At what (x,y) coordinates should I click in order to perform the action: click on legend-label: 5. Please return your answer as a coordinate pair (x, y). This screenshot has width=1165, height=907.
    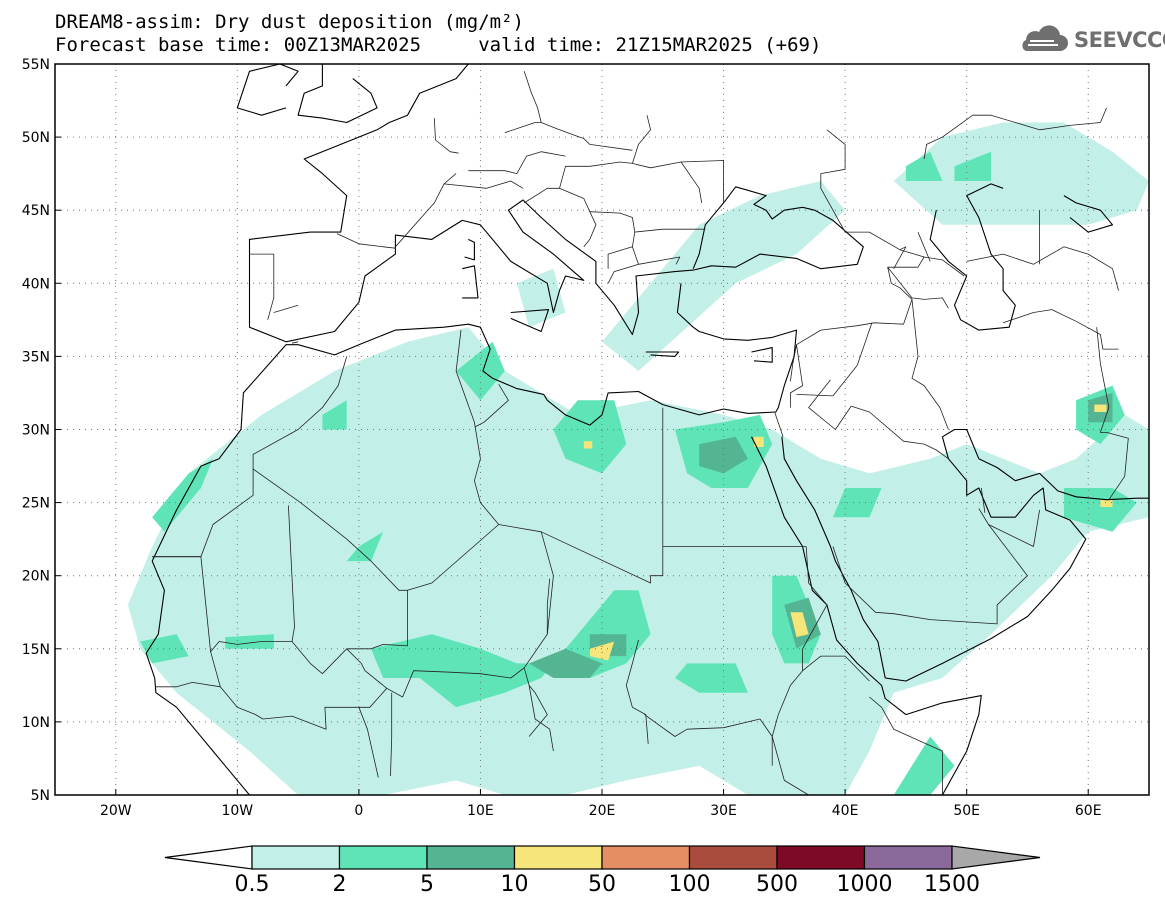
    Looking at the image, I should click on (427, 884).